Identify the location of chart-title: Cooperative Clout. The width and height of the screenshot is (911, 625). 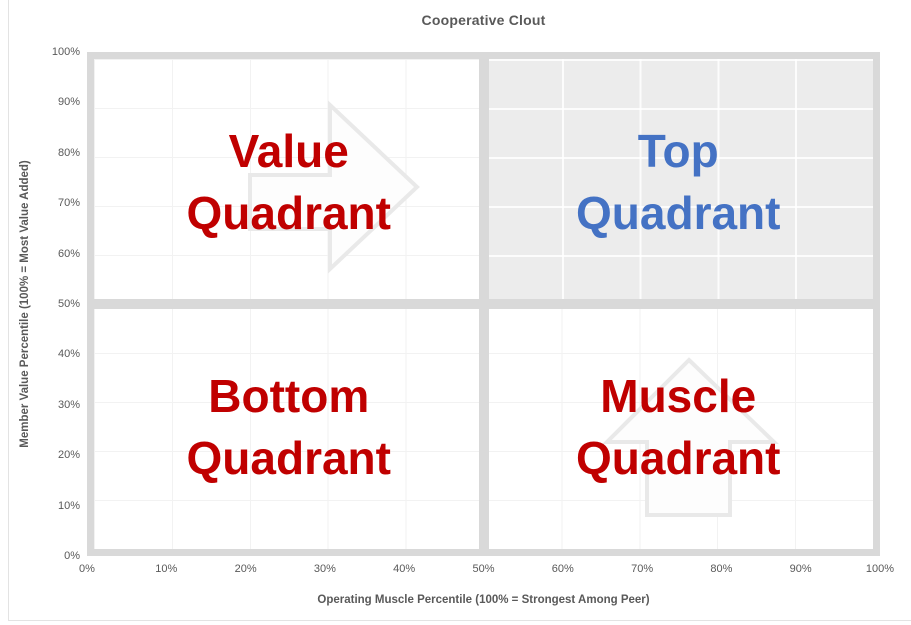
(483, 20).